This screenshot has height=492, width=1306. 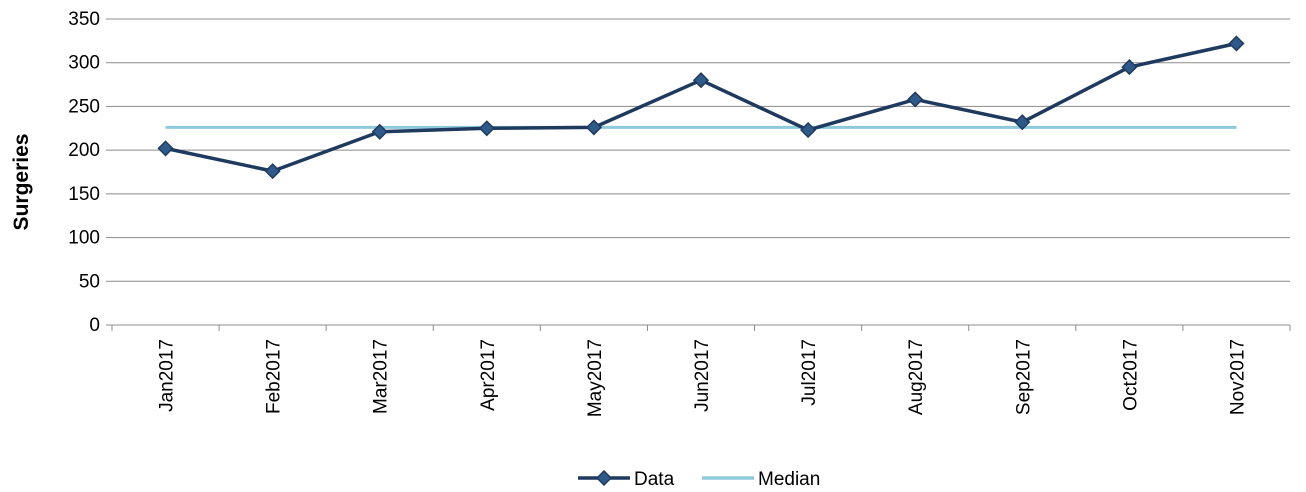 I want to click on x-tick-label: Jan2017, so click(x=167, y=375).